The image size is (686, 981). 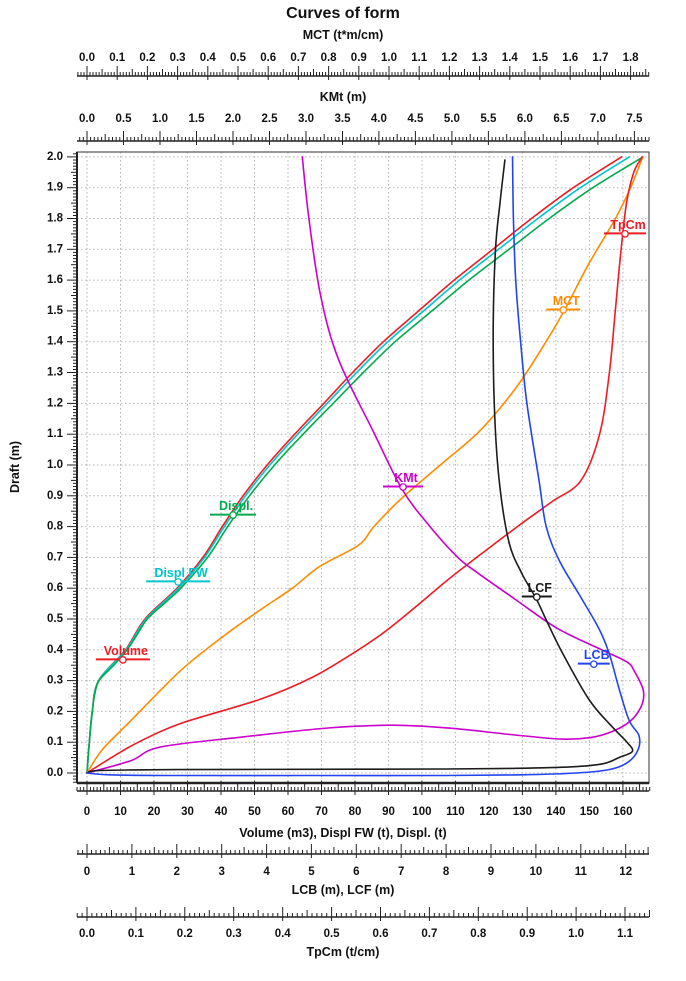 I want to click on ruler-kmt, so click(x=363, y=138).